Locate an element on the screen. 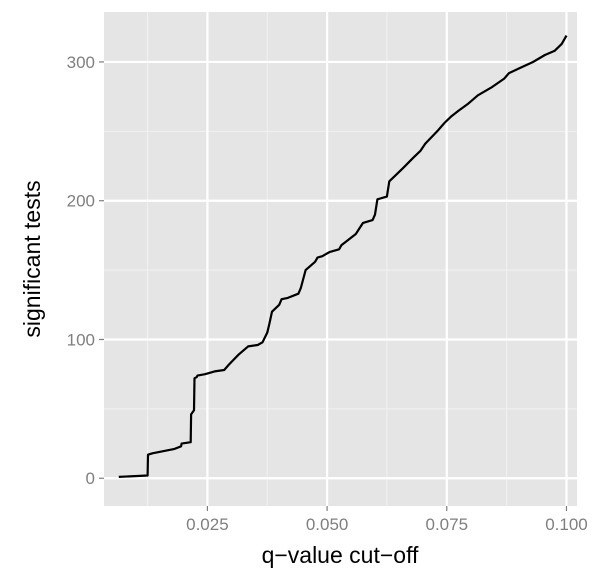 The height and width of the screenshot is (577, 593). x-axis-title: q−value cut−off is located at coordinates (340, 555).